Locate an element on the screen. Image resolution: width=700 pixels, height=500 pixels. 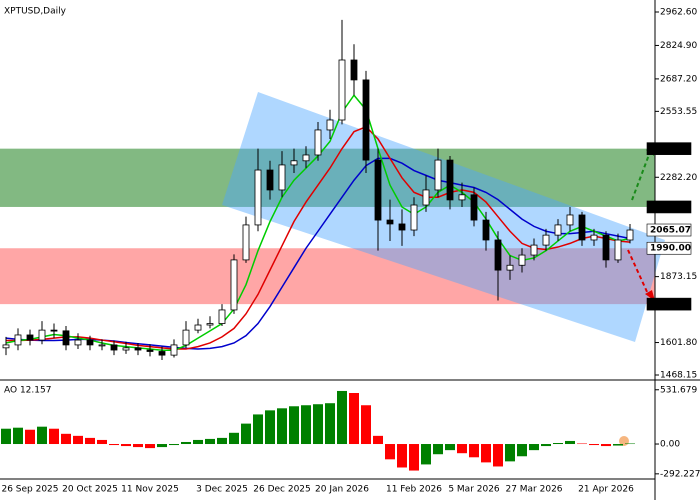
x-tick-label: 21 Apr 2026 is located at coordinates (606, 490).